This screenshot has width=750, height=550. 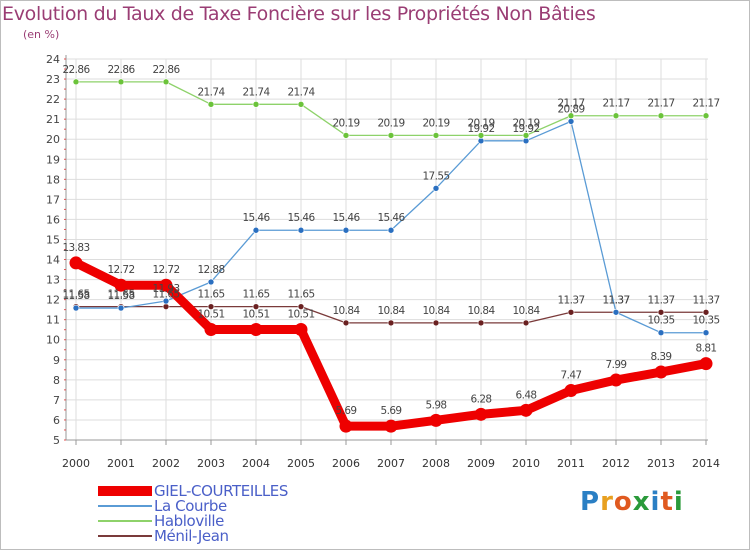 What do you see at coordinates (53, 119) in the screenshot?
I see `y-tick-label: 21` at bounding box center [53, 119].